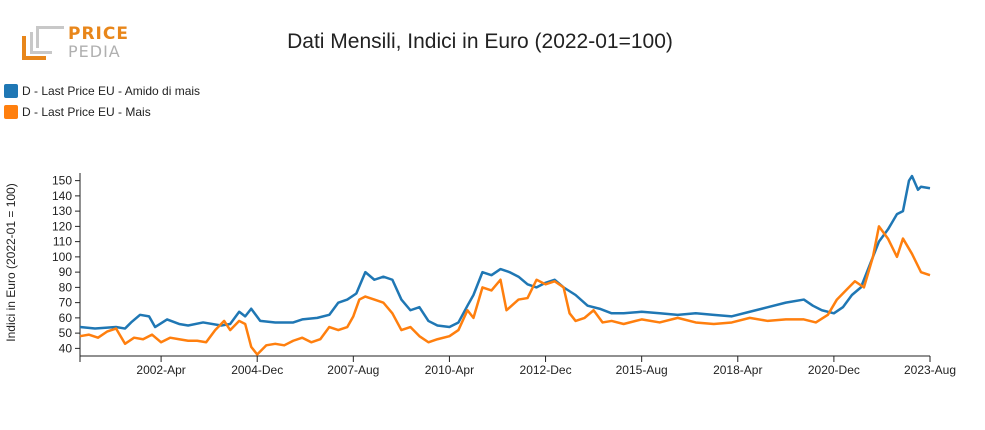 This screenshot has height=430, width=985. What do you see at coordinates (160, 370) in the screenshot?
I see `x-tick-label-2002-Apr: 2002-Apr` at bounding box center [160, 370].